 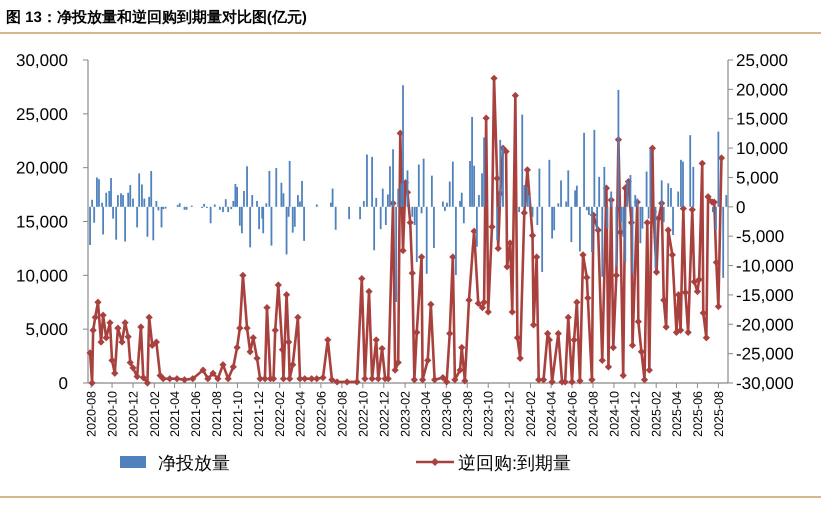 I want to click on x-tick-label: 2021-02, so click(x=155, y=413).